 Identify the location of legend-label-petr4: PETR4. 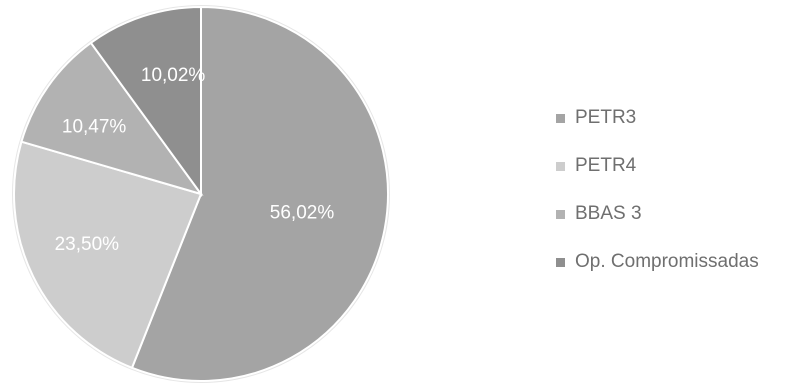
(606, 165).